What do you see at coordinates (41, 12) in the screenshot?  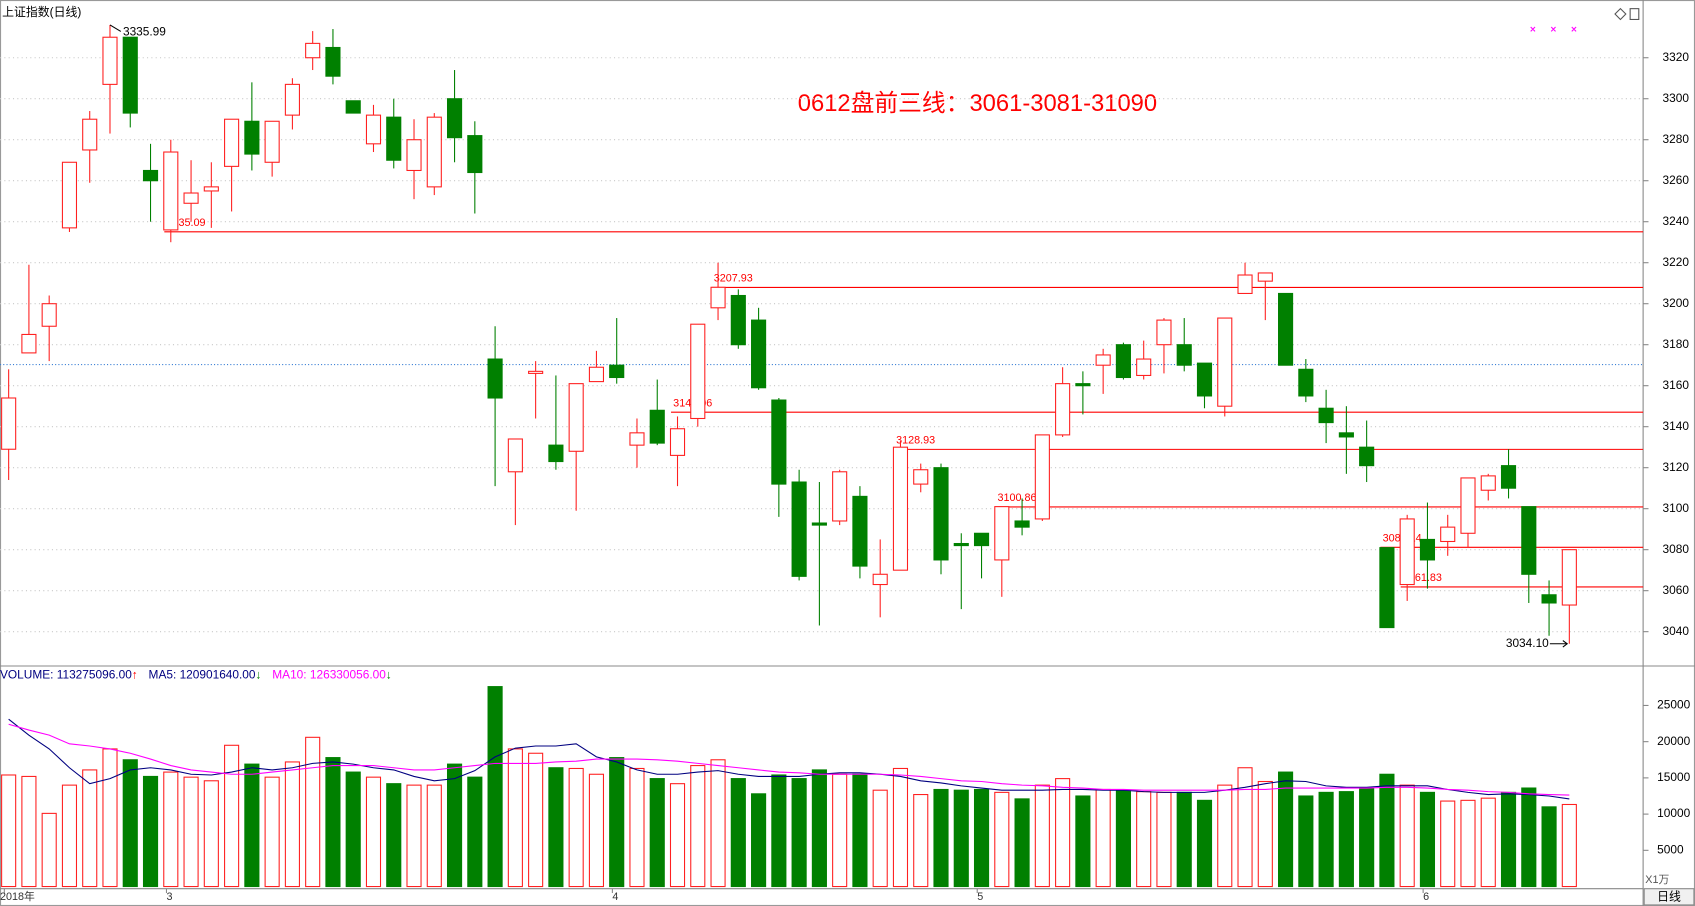 I see `chart-title: 上证指数(日线)` at bounding box center [41, 12].